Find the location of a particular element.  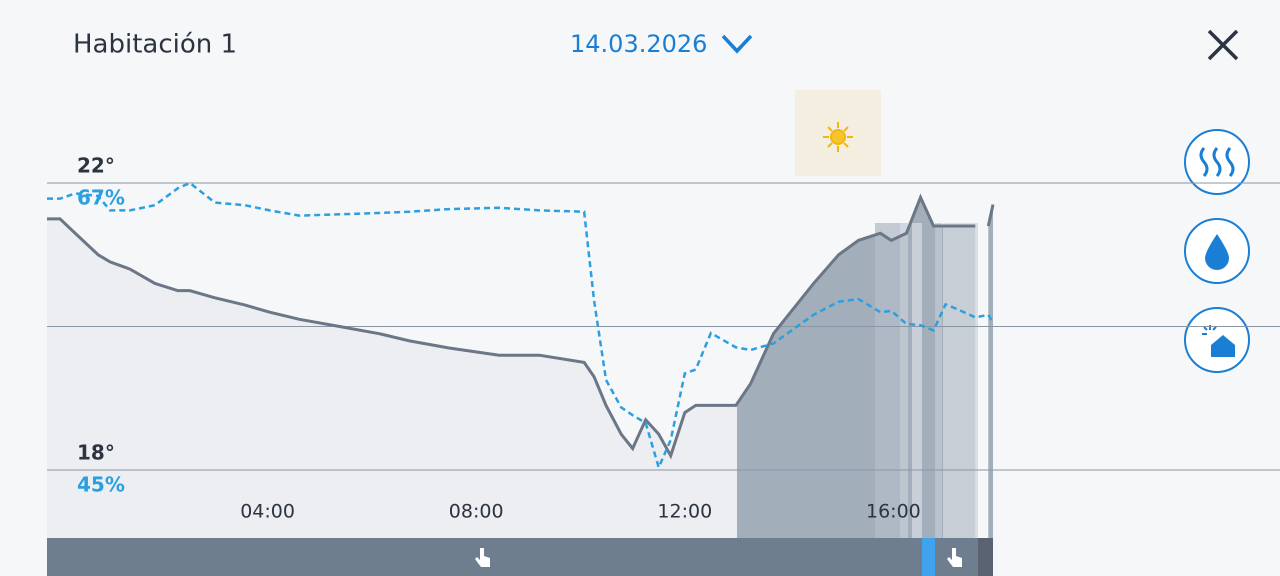

date-dropdown is located at coordinates (737, 44).